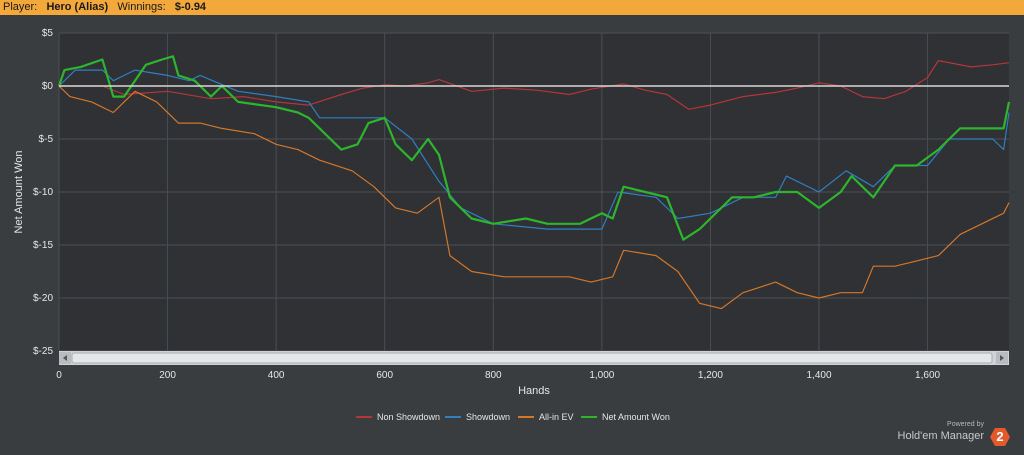  I want to click on x-tick-label: 400, so click(276, 375).